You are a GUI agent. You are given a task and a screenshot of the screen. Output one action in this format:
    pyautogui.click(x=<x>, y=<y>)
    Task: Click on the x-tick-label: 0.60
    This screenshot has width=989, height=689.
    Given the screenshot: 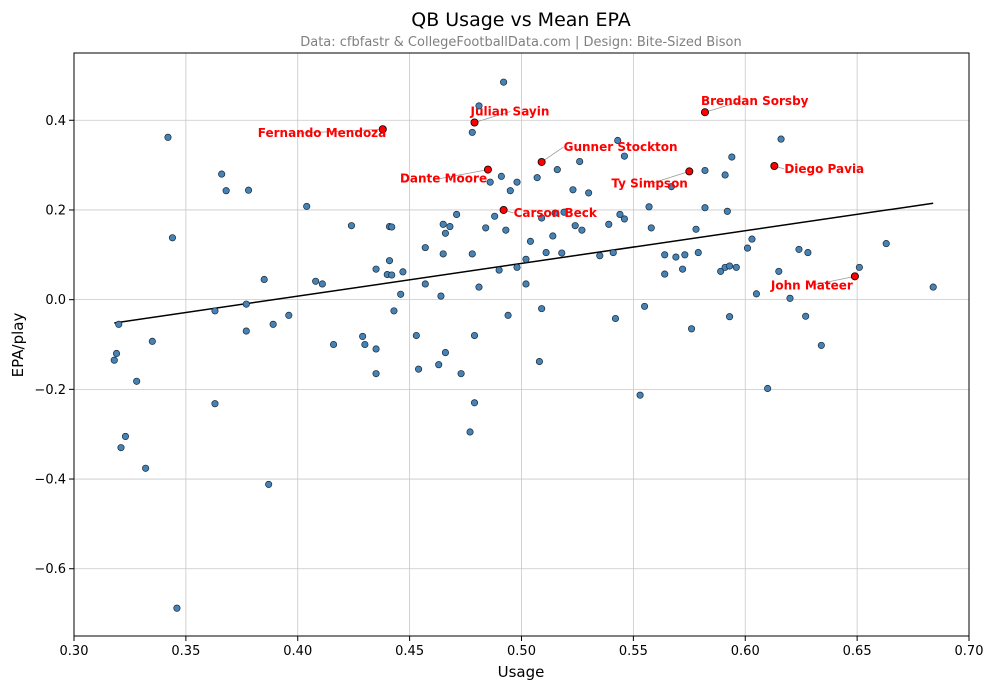 What is the action you would take?
    pyautogui.click(x=745, y=651)
    